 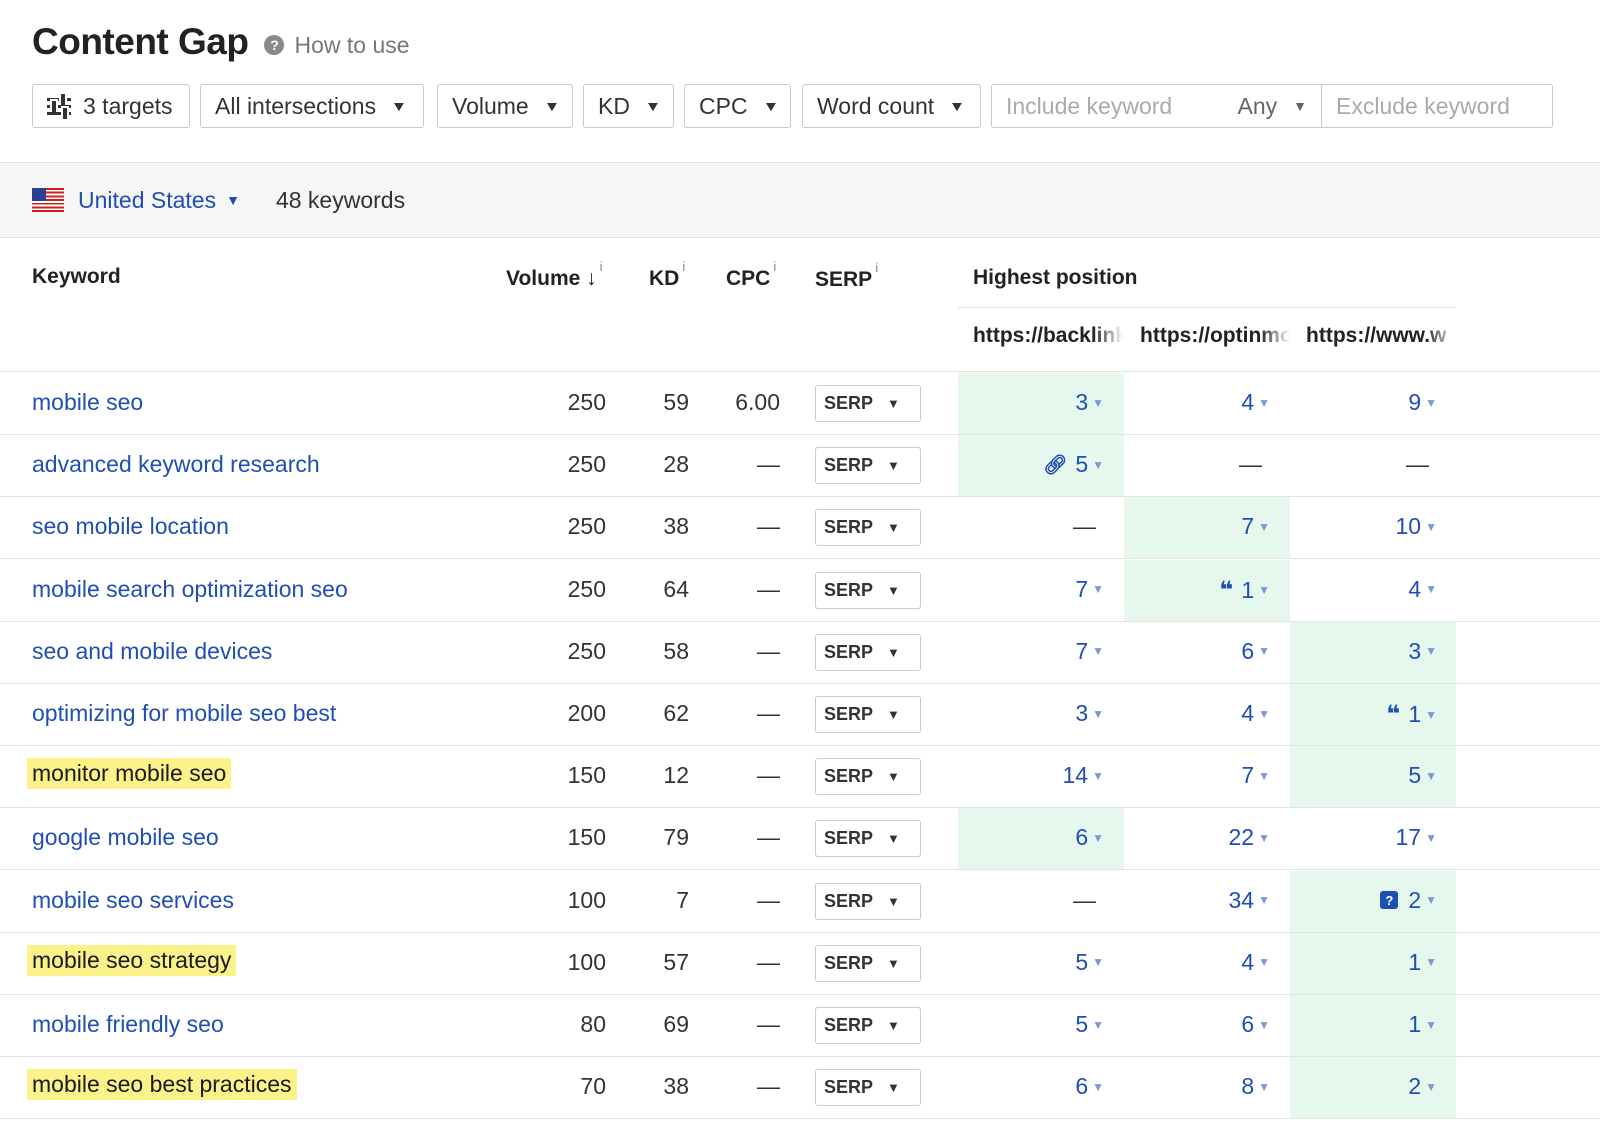 I want to click on word-count-filter: Word count ▼, so click(x=891, y=106).